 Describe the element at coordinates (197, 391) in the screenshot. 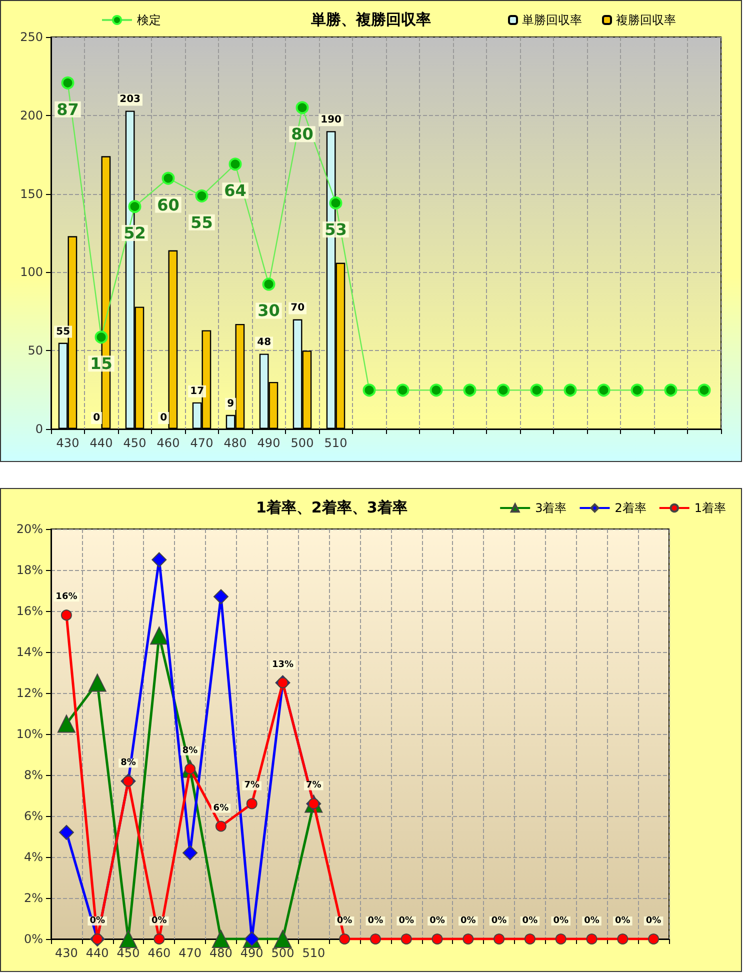

I see `data-label: 17` at that location.